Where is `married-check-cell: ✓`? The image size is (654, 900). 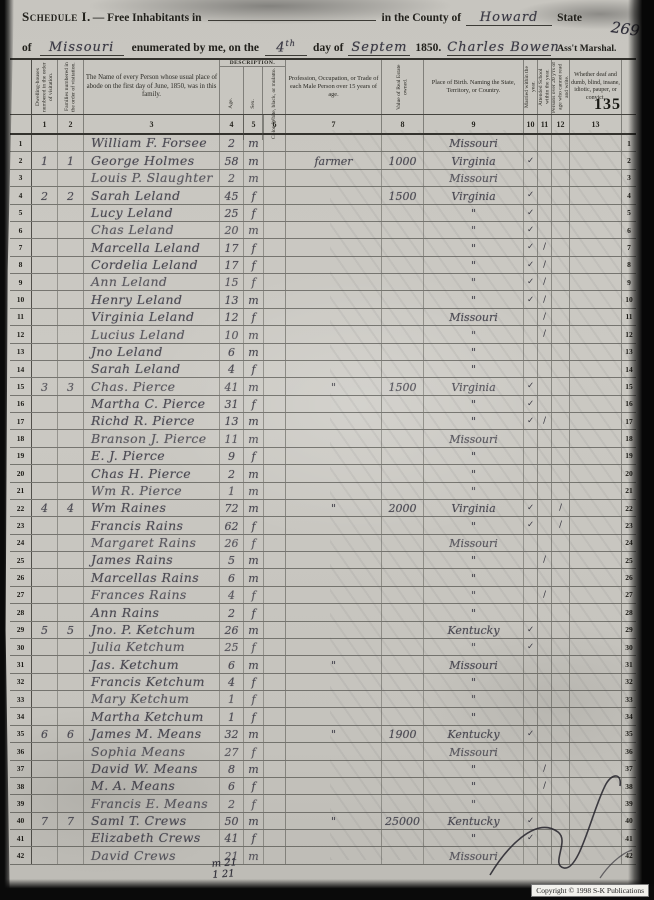 married-check-cell: ✓ is located at coordinates (531, 734).